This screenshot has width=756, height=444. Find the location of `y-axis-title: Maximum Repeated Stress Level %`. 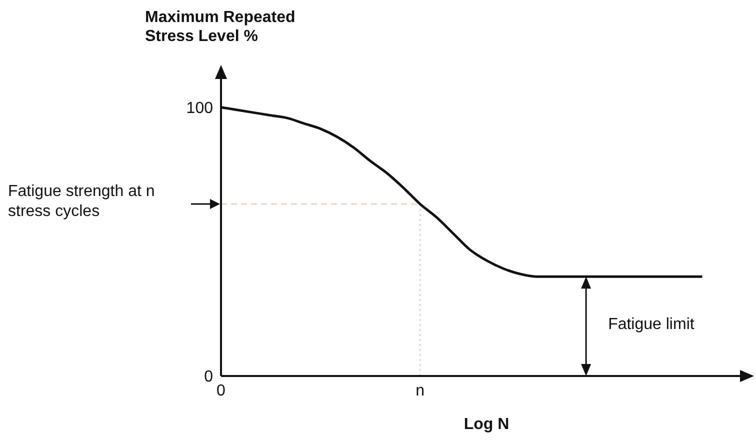

y-axis-title: Maximum Repeated Stress Level % is located at coordinates (220, 27).